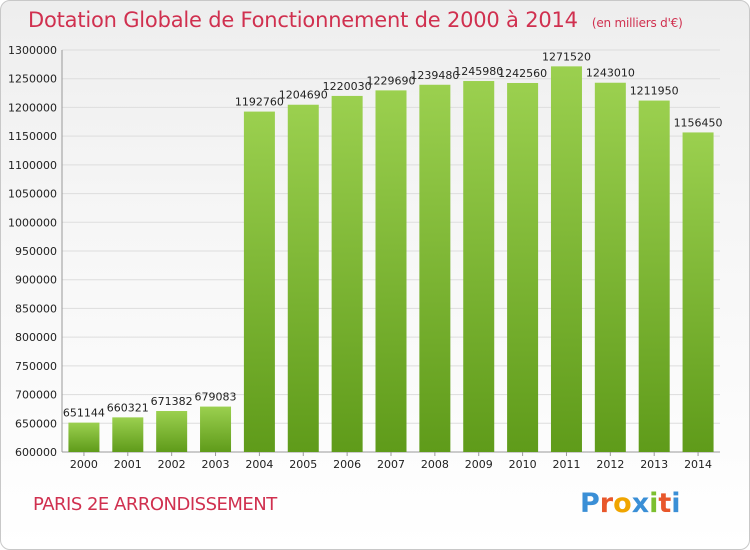 The height and width of the screenshot is (550, 750). I want to click on bar-2009, so click(479, 266).